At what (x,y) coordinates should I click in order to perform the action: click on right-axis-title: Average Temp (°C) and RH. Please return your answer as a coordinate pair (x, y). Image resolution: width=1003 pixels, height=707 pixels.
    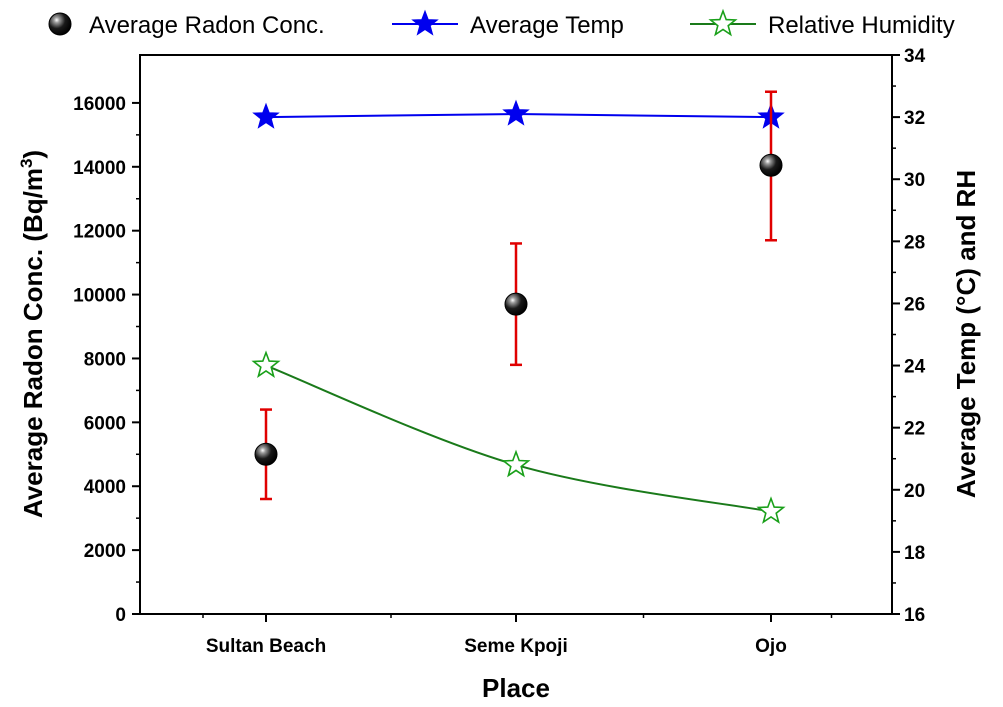
    Looking at the image, I should click on (966, 334).